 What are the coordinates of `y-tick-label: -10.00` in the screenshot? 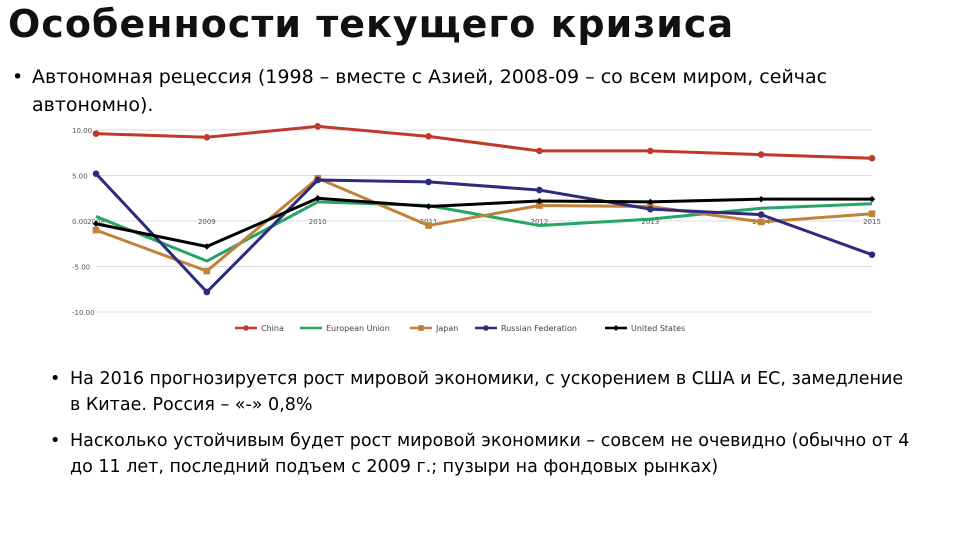 It's located at (83, 313).